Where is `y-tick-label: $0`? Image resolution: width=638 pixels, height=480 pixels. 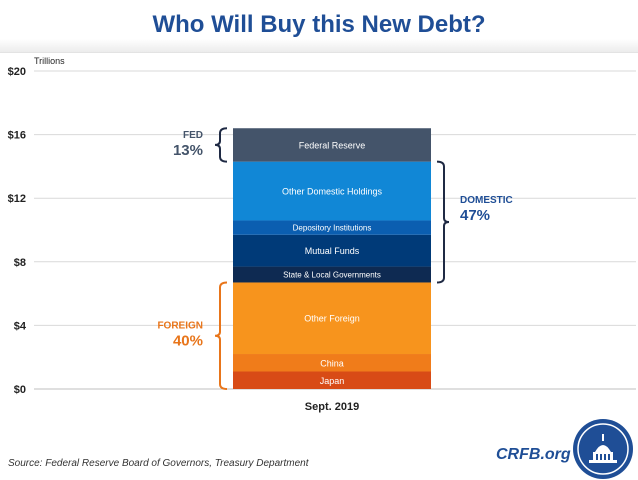 y-tick-label: $0 is located at coordinates (20, 390).